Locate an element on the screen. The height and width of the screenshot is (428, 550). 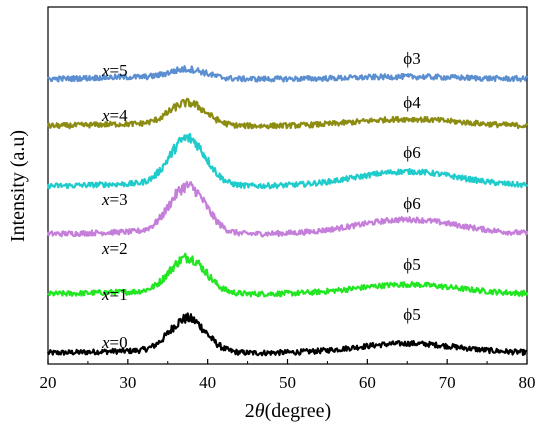
x-tick-label: 30 is located at coordinates (127, 382).